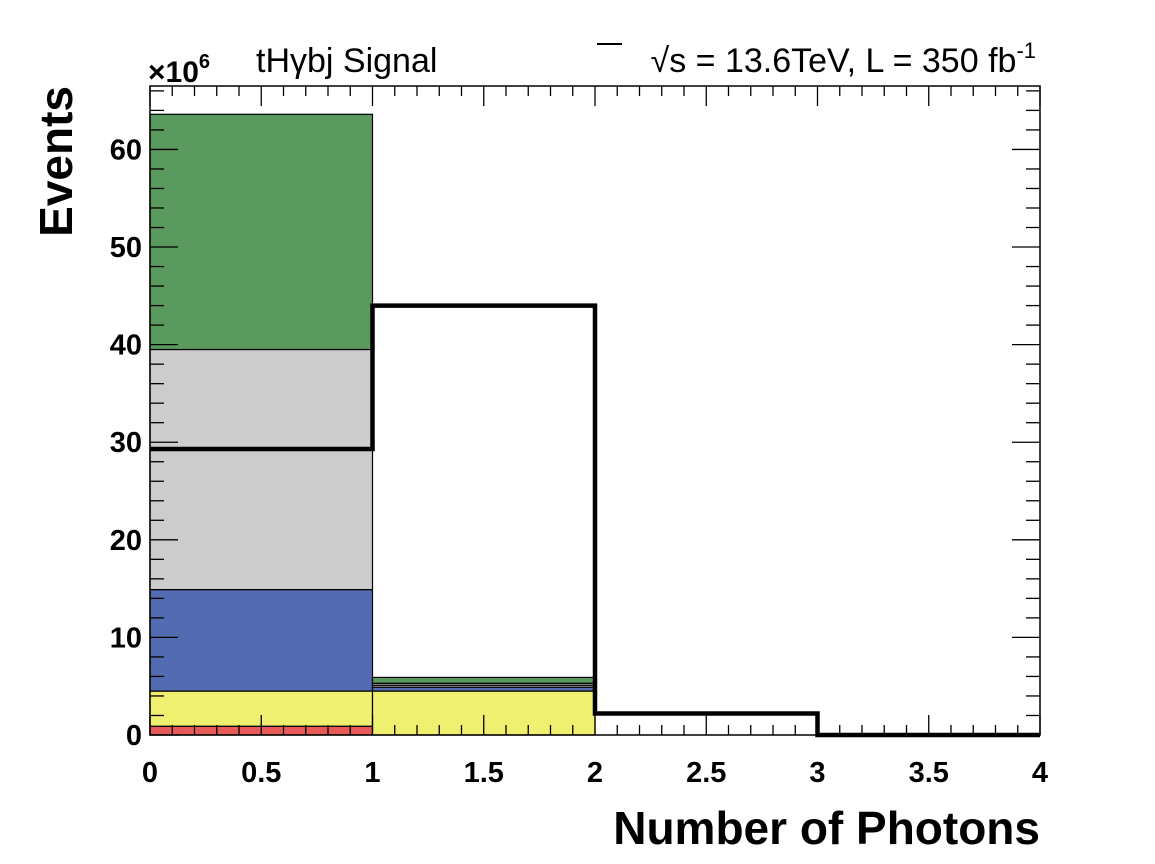 The image size is (1155, 864). Describe the element at coordinates (126, 541) in the screenshot. I see `y-tick-label: 20` at that location.